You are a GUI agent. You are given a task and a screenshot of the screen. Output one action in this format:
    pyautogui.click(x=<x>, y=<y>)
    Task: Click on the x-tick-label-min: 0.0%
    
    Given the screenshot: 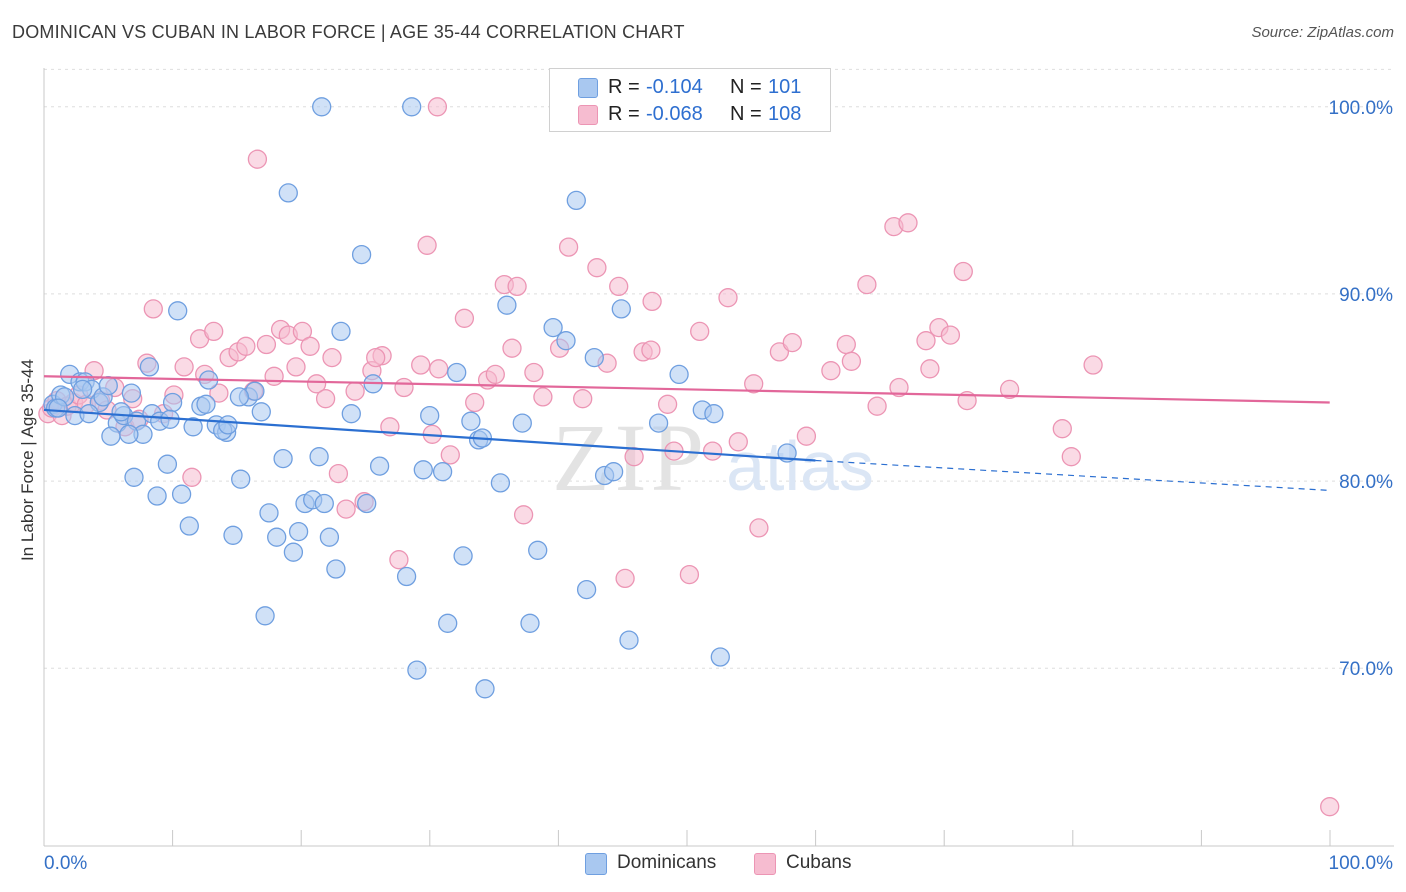 What is the action you would take?
    pyautogui.click(x=65, y=863)
    